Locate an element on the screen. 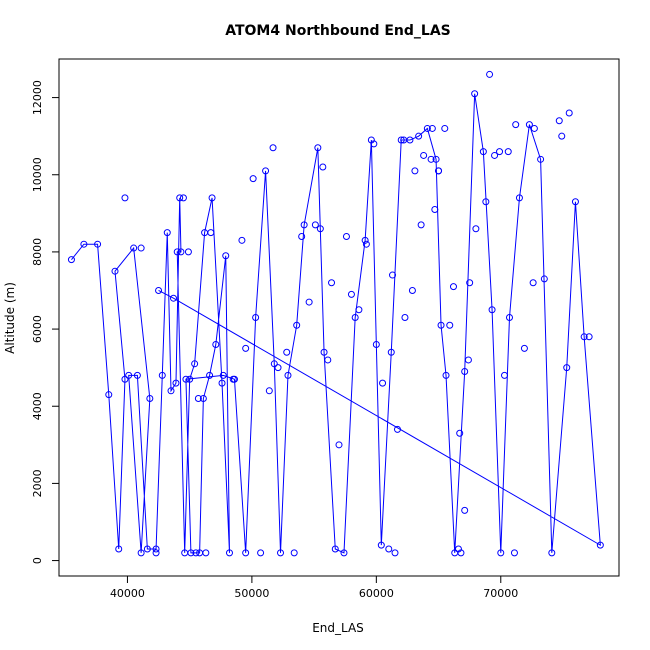  y-tick-label: 12000 is located at coordinates (37, 97).